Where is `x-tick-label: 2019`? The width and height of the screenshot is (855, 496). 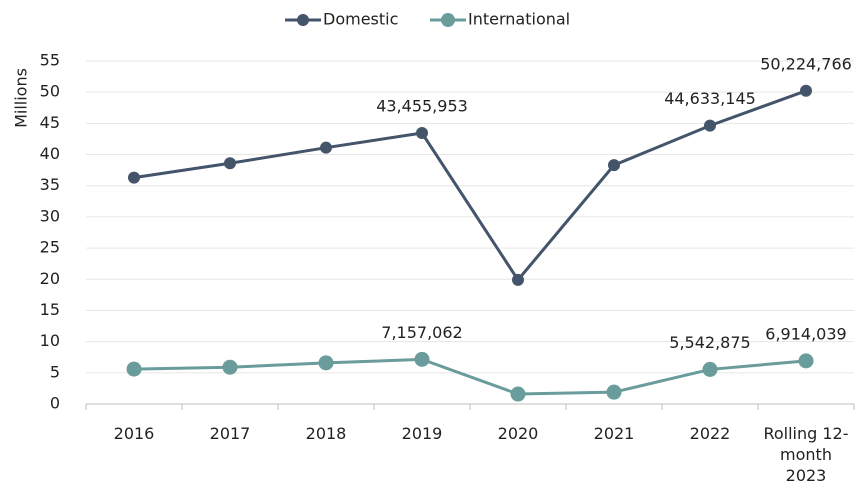
x-tick-label: 2019 is located at coordinates (422, 433).